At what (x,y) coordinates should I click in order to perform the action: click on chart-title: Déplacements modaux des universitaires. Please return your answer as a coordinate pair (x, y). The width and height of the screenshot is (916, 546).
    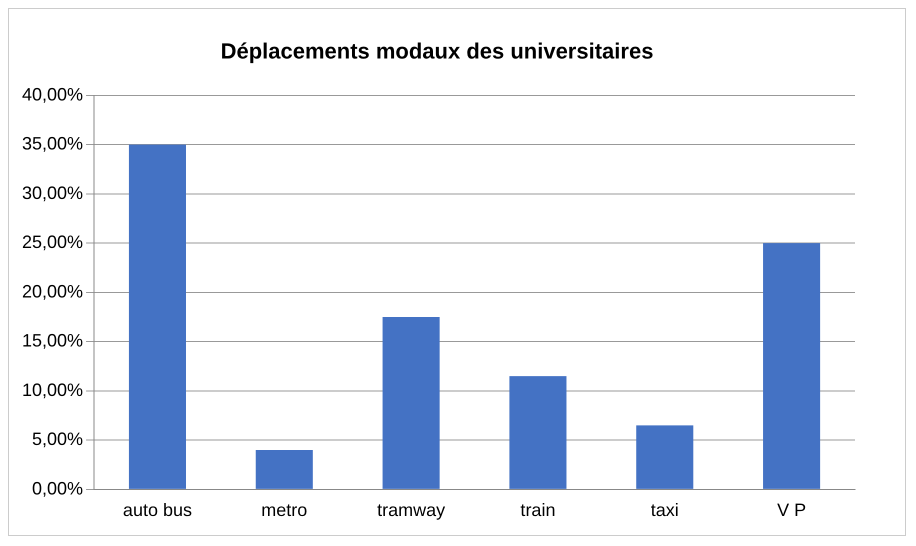
    Looking at the image, I should click on (437, 51).